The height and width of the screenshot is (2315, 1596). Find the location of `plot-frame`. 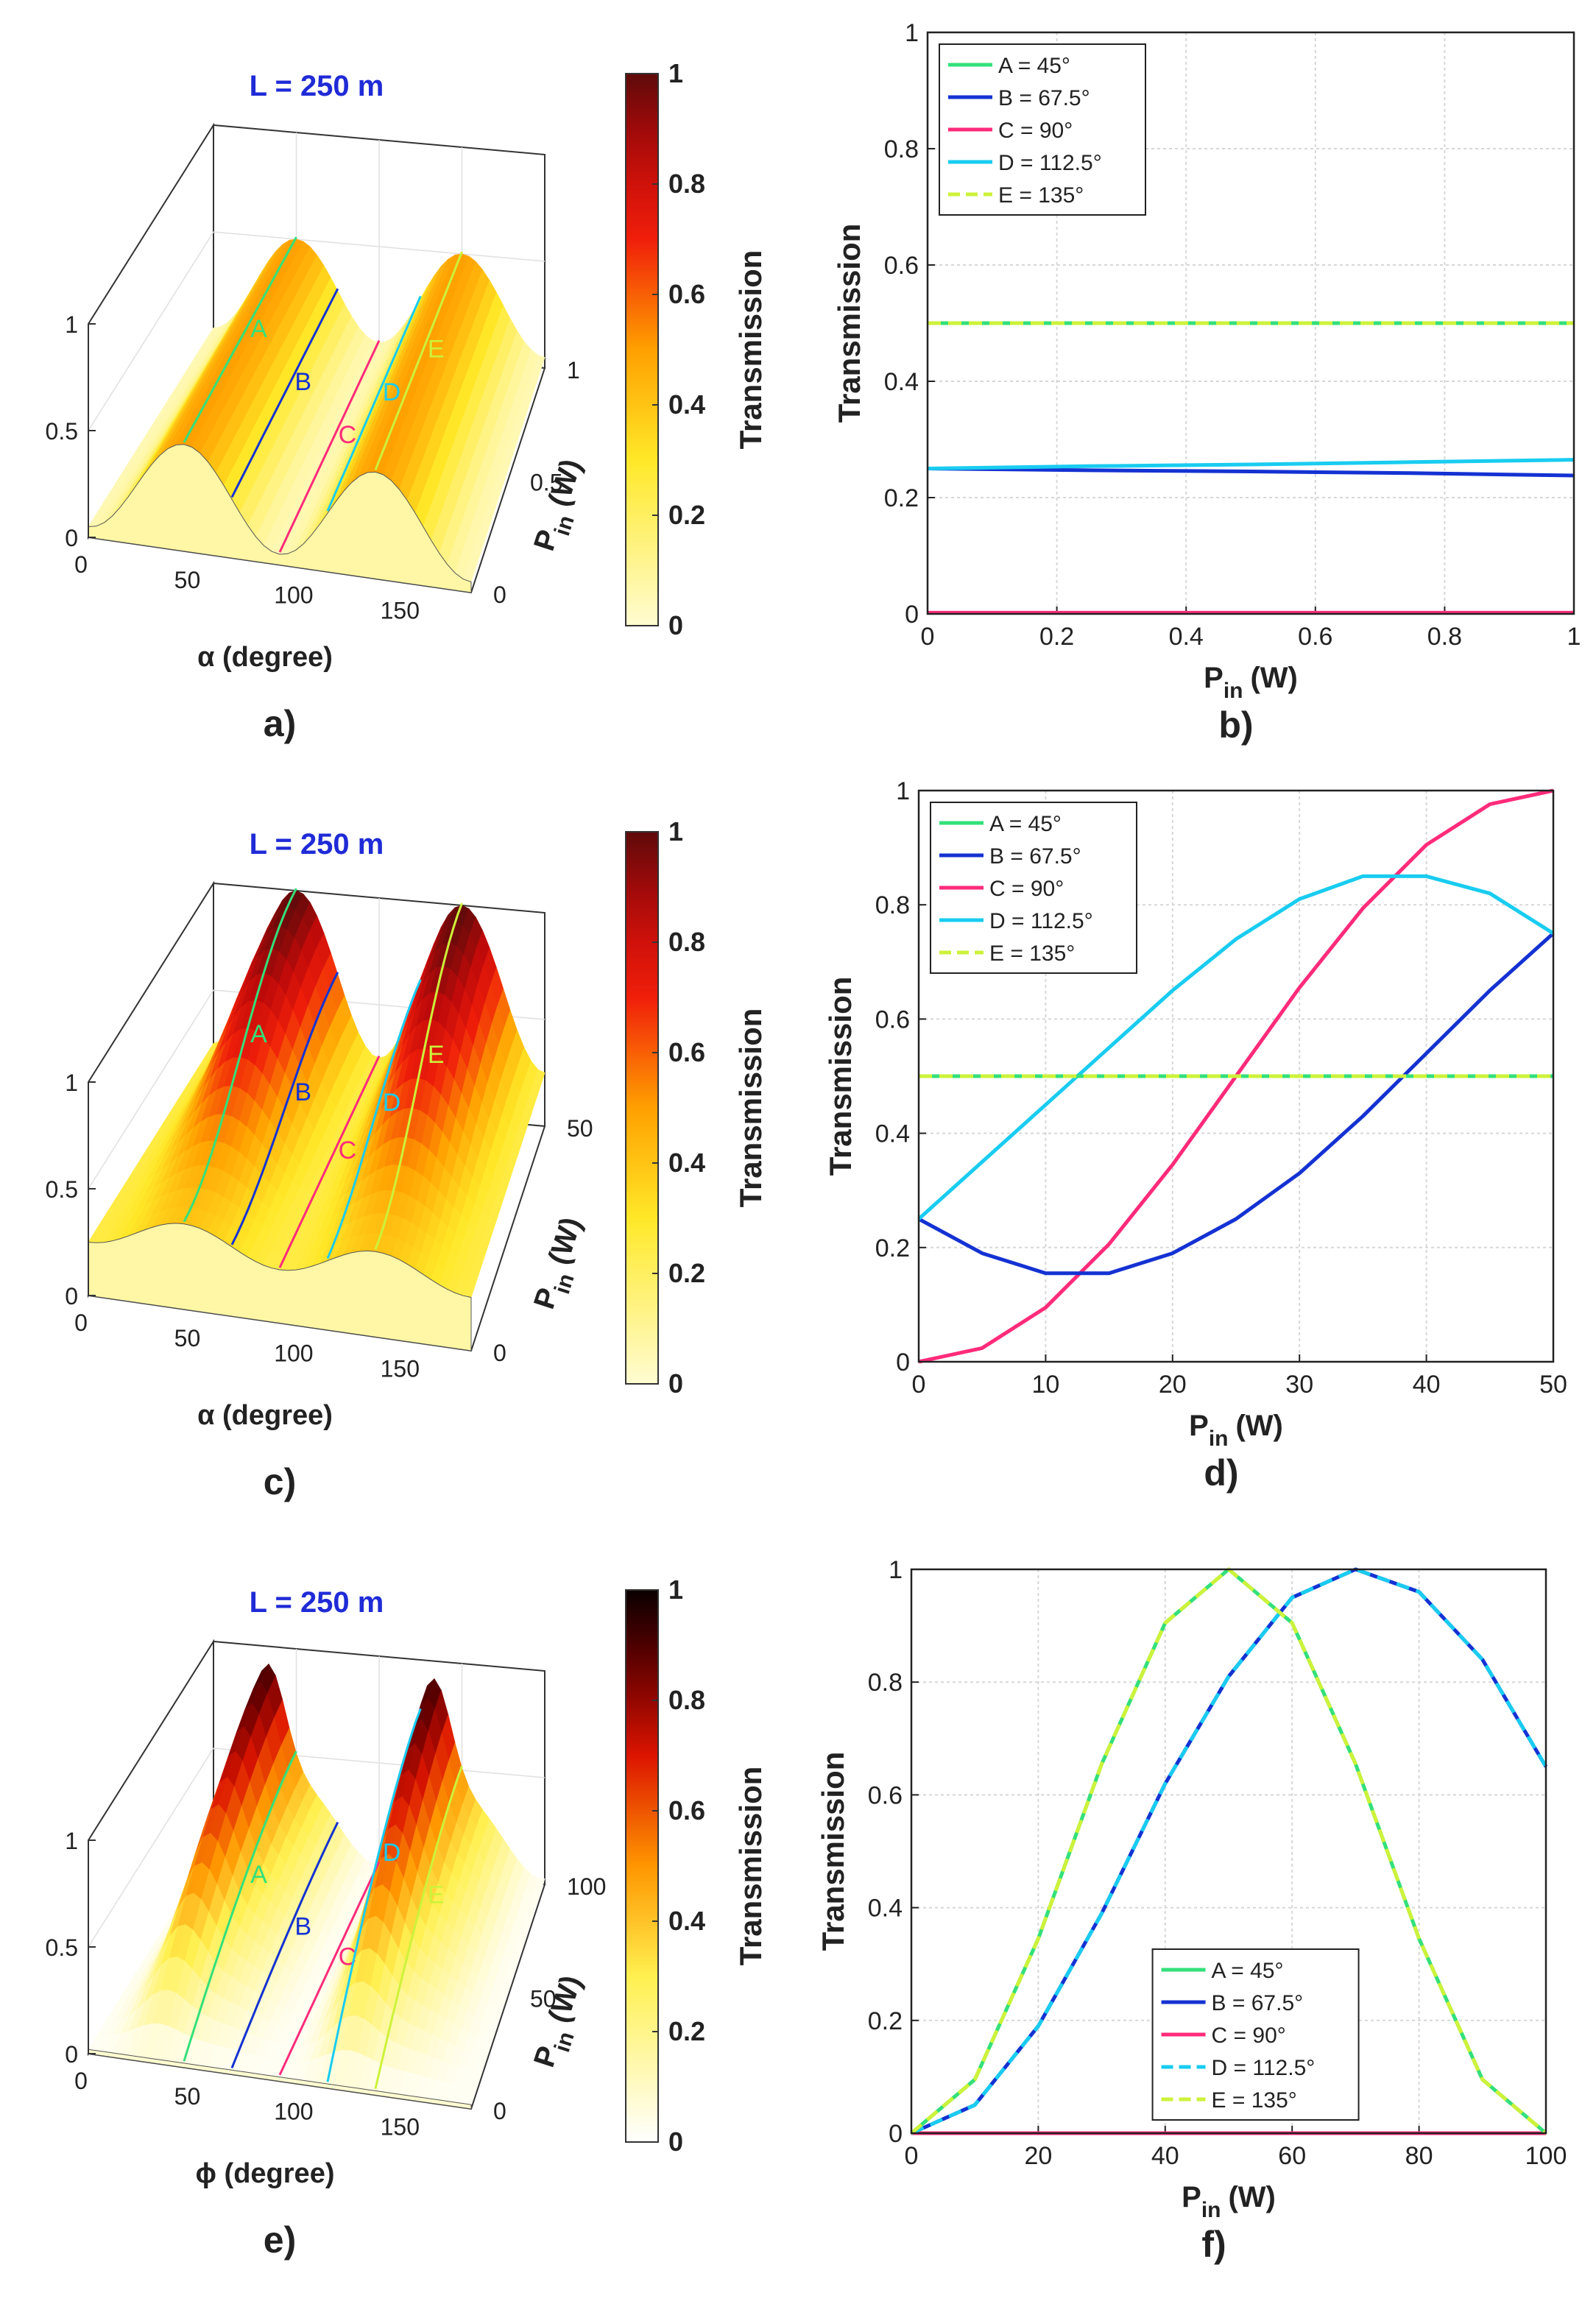

plot-frame is located at coordinates (1236, 1076).